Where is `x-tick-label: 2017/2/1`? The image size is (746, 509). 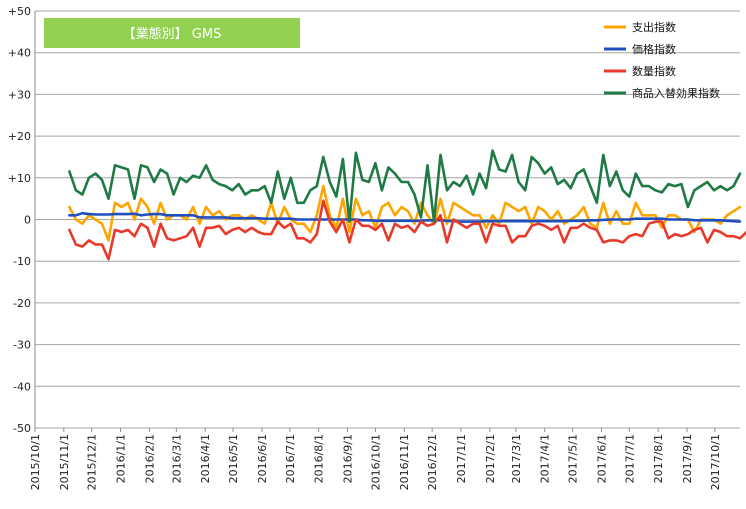 x-tick-label: 2017/2/1 is located at coordinates (490, 458).